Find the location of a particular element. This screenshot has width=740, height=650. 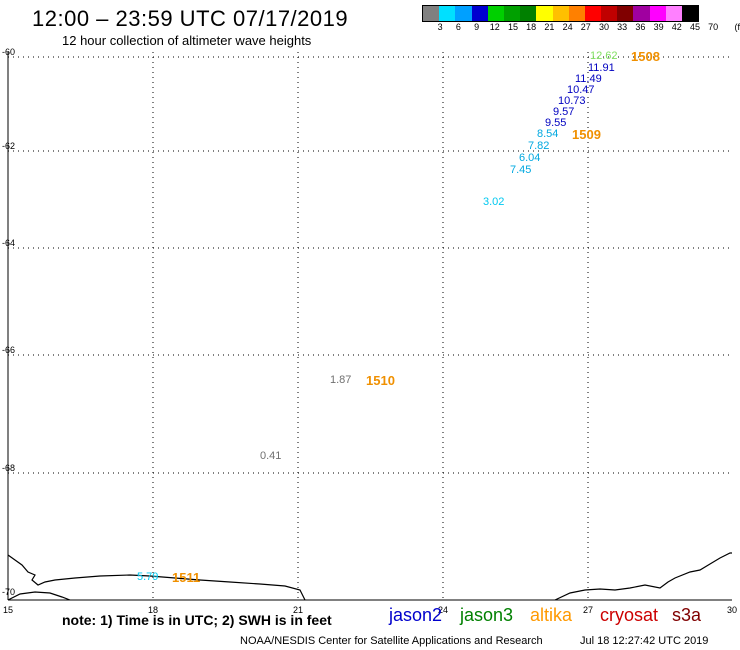

page-title: 12:00 – 23:59 UTC 07/17/2019 is located at coordinates (190, 18).